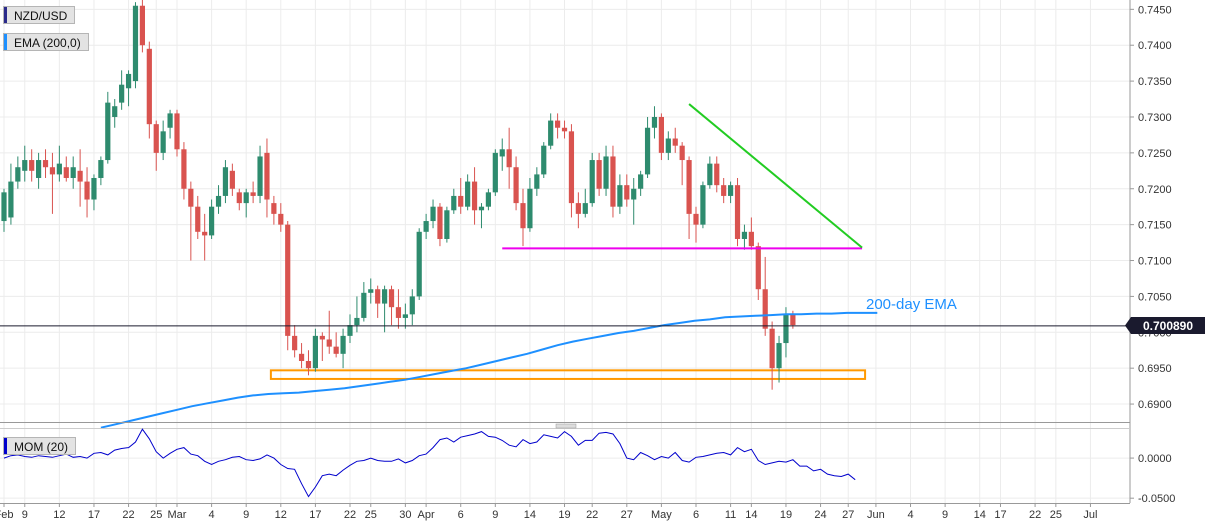  What do you see at coordinates (6, 515) in the screenshot?
I see `x-tick-label: Feb` at bounding box center [6, 515].